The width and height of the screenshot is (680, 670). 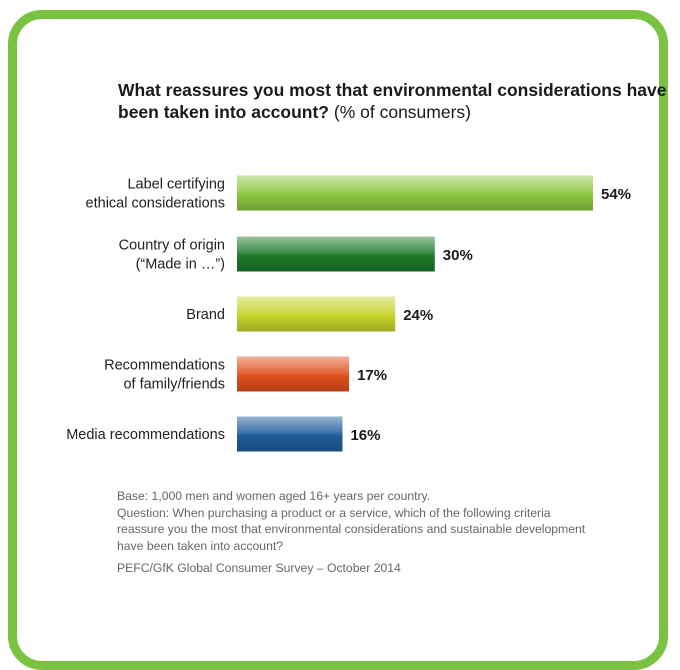 What do you see at coordinates (172, 255) in the screenshot?
I see `category-label: Country of origin (“Made in …”)` at bounding box center [172, 255].